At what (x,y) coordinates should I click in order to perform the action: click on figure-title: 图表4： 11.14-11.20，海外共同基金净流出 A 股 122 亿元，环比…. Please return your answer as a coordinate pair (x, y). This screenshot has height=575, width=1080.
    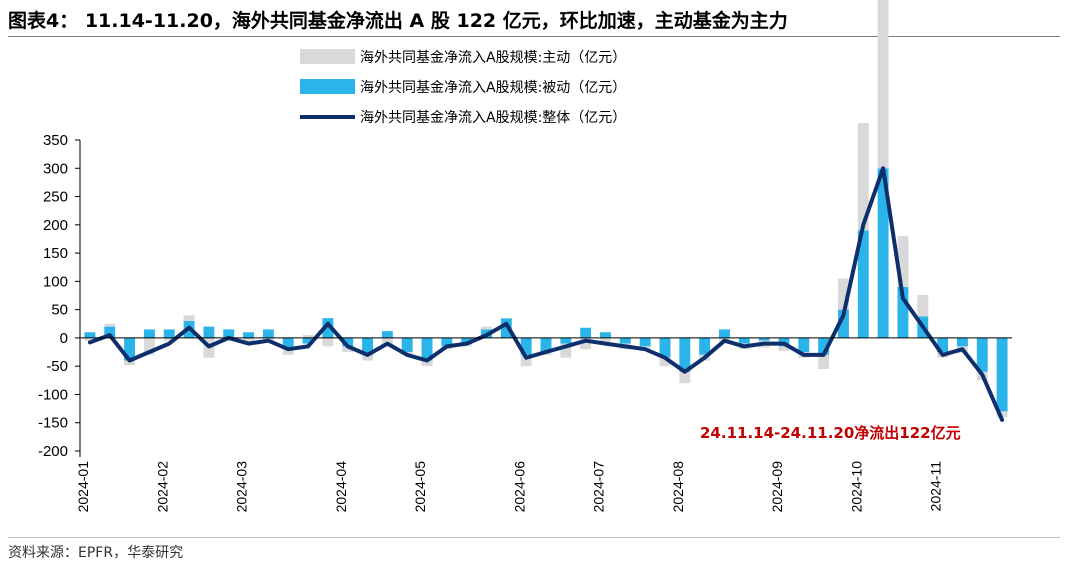
    Looking at the image, I should click on (398, 21).